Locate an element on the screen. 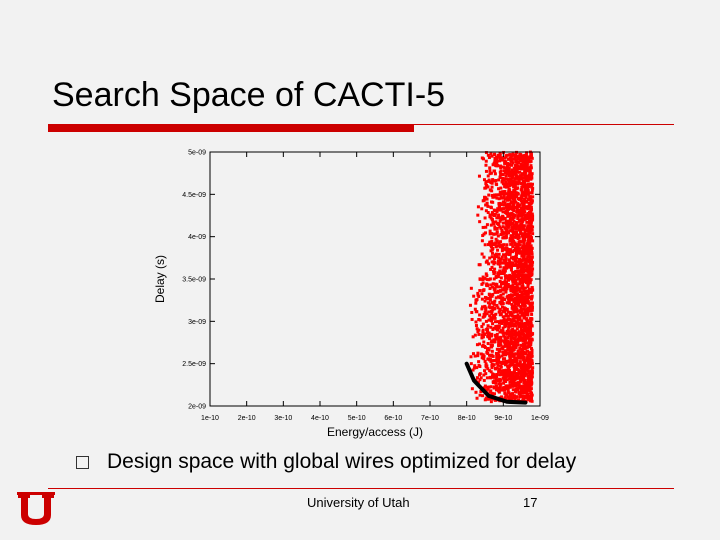 This screenshot has width=720, height=540. x-tick-label: 8e-10 is located at coordinates (467, 418).